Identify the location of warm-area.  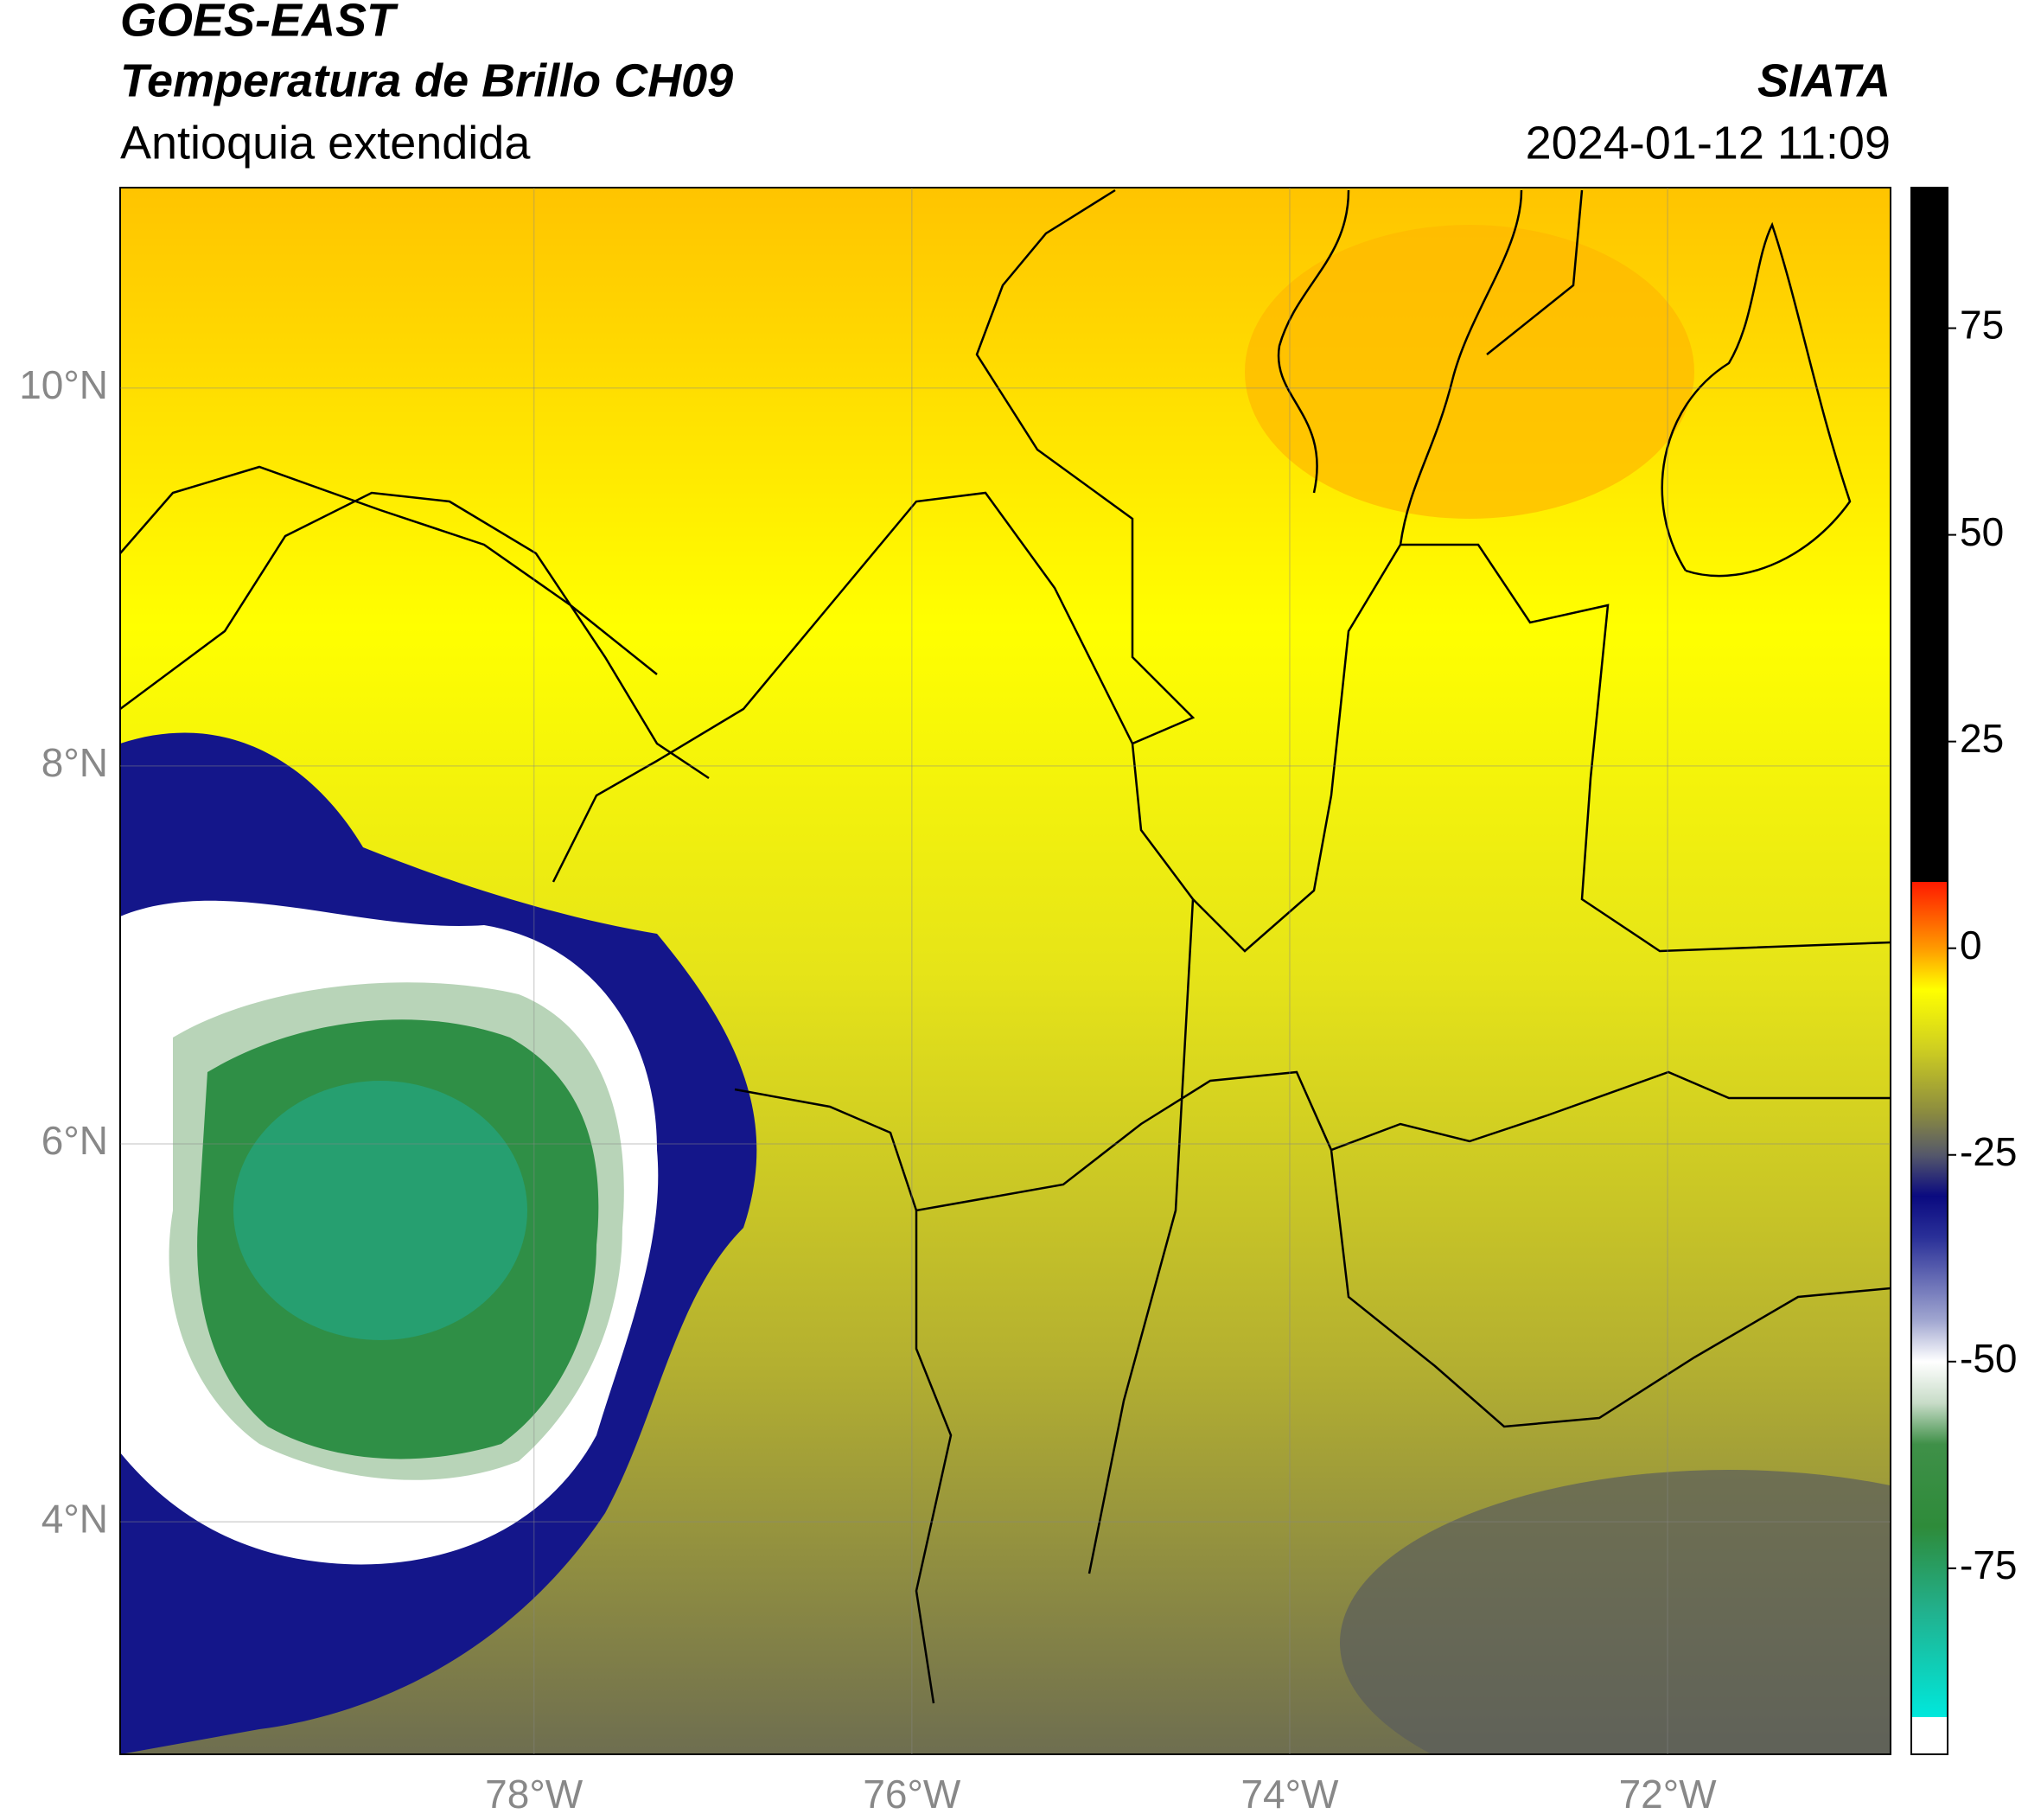
(1469, 372).